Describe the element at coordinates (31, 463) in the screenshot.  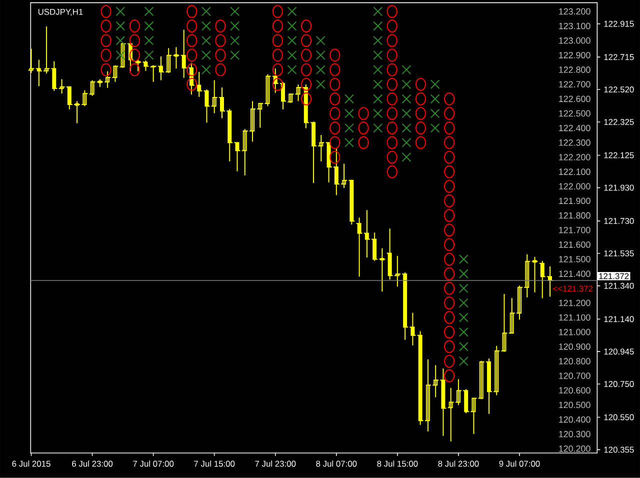
I see `x-tick-label: 6 Jul 2015` at that location.